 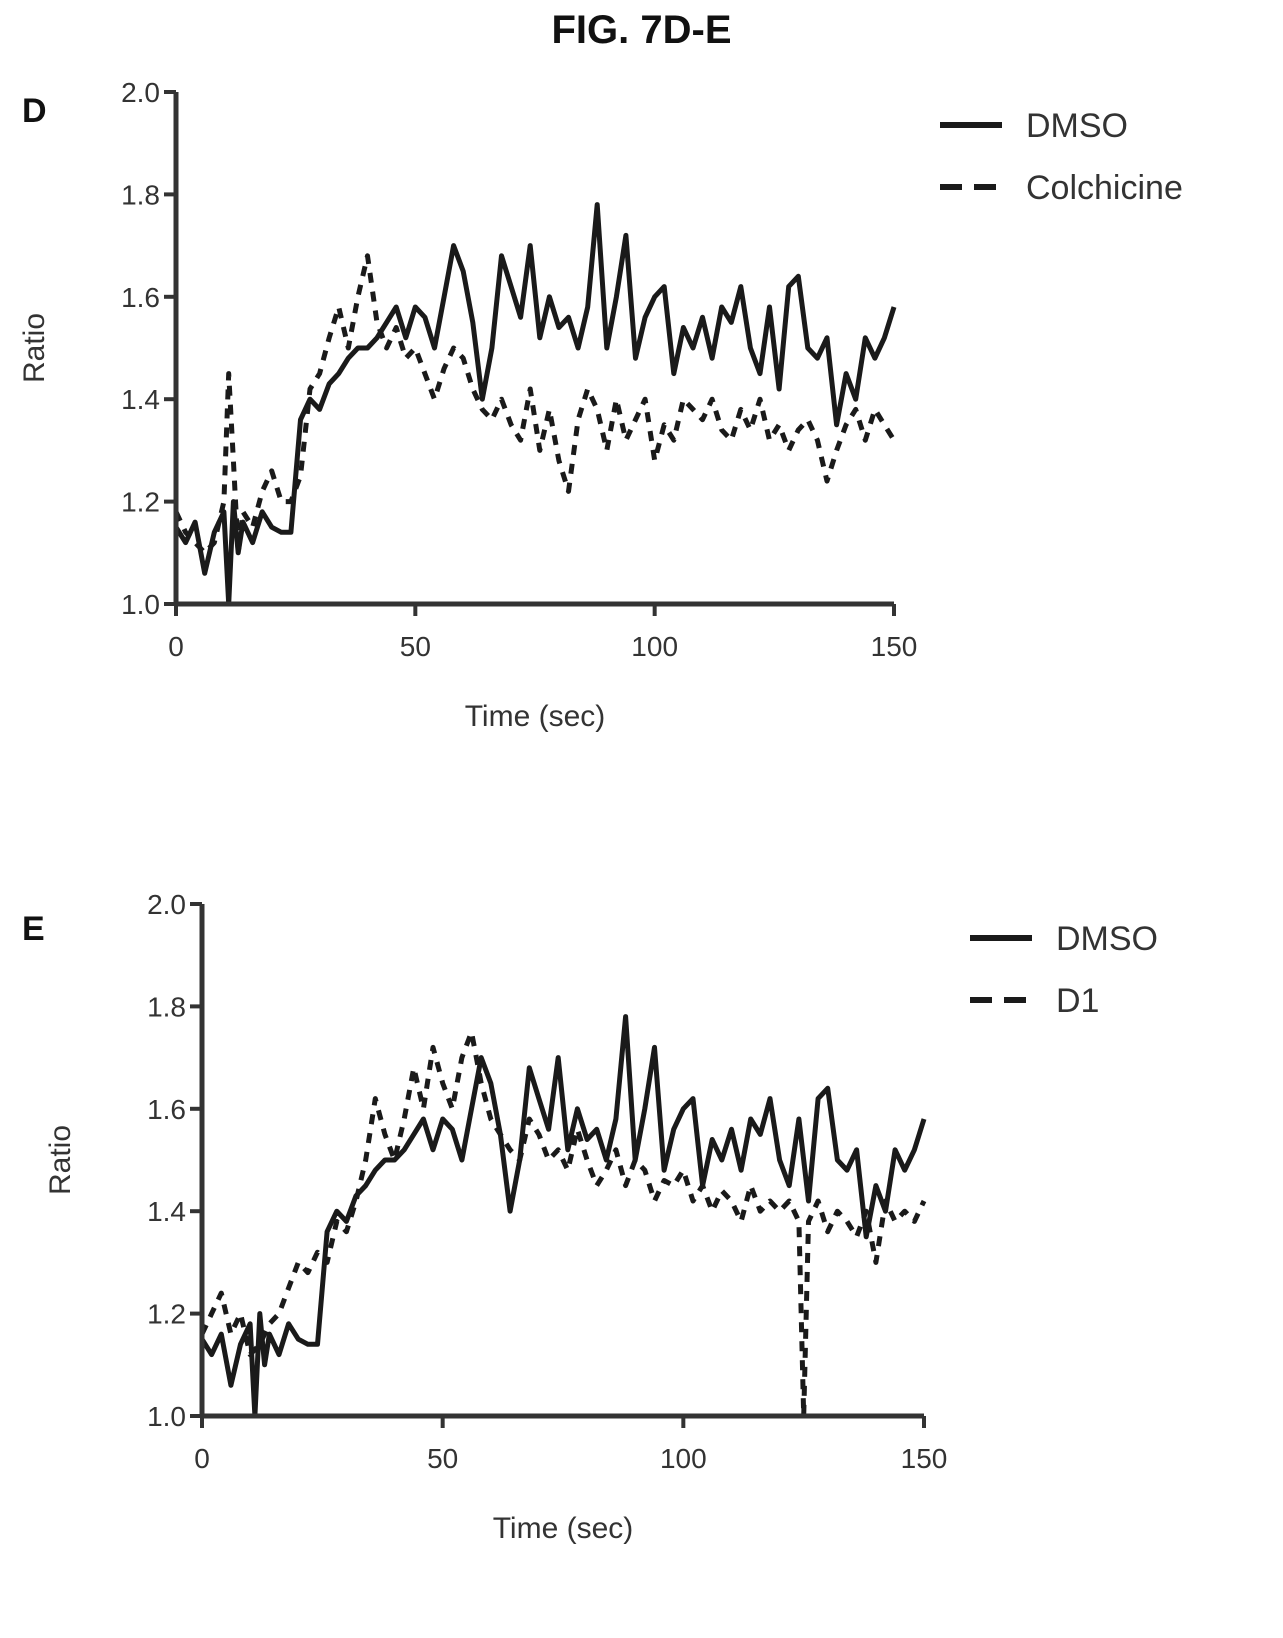 I want to click on series-line-colchicine, so click(x=535, y=404).